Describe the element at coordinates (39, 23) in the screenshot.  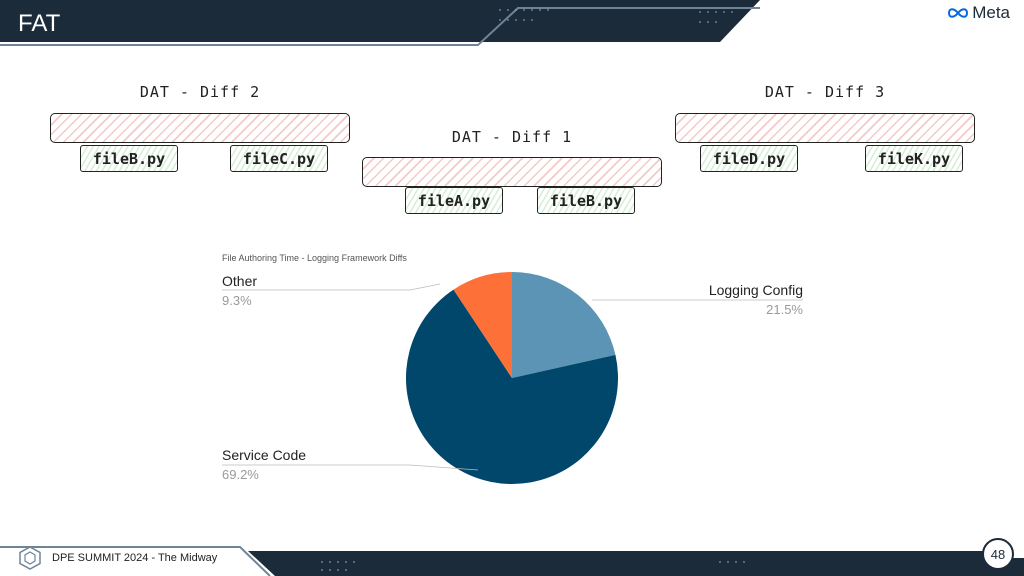
I see `slide-title: FAT` at that location.